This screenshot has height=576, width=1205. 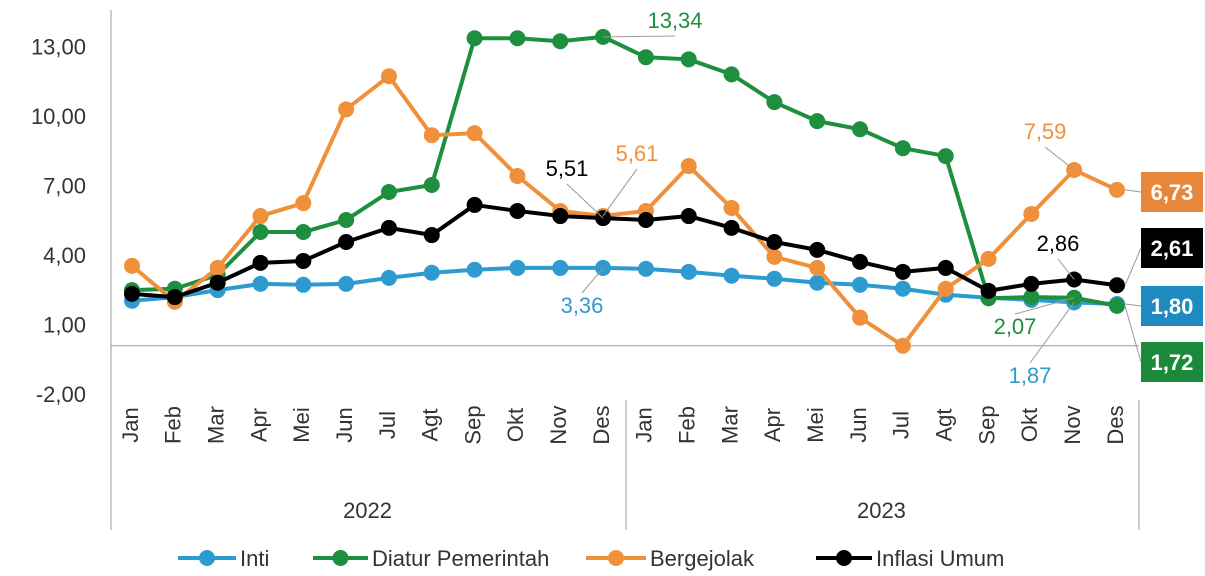 I want to click on x-tick-label: Apr, so click(x=772, y=425).